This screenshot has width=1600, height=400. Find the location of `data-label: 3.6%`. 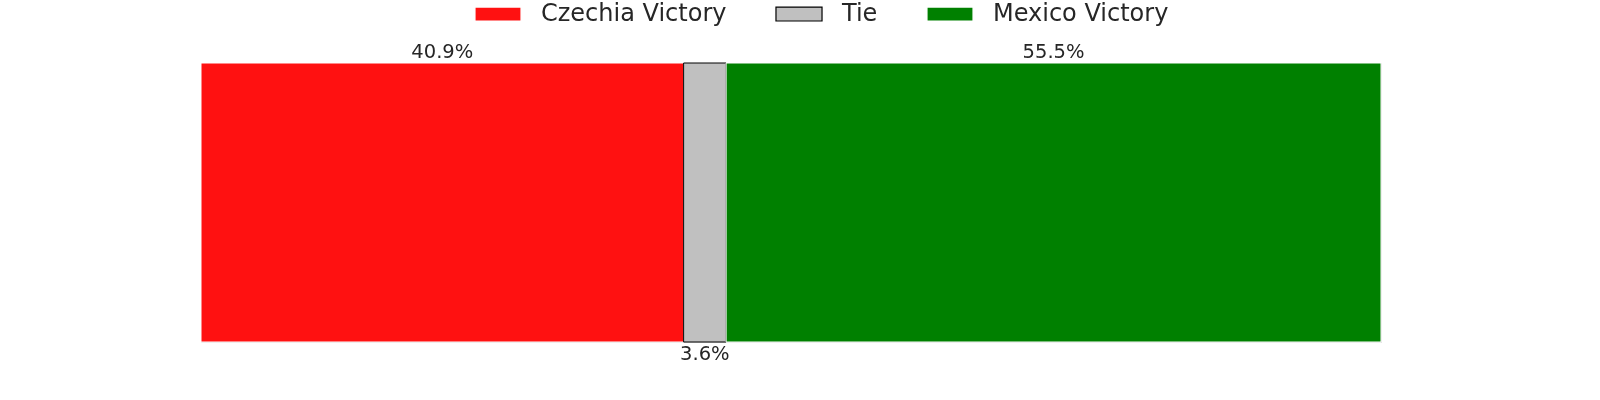

data-label: 3.6% is located at coordinates (705, 353).